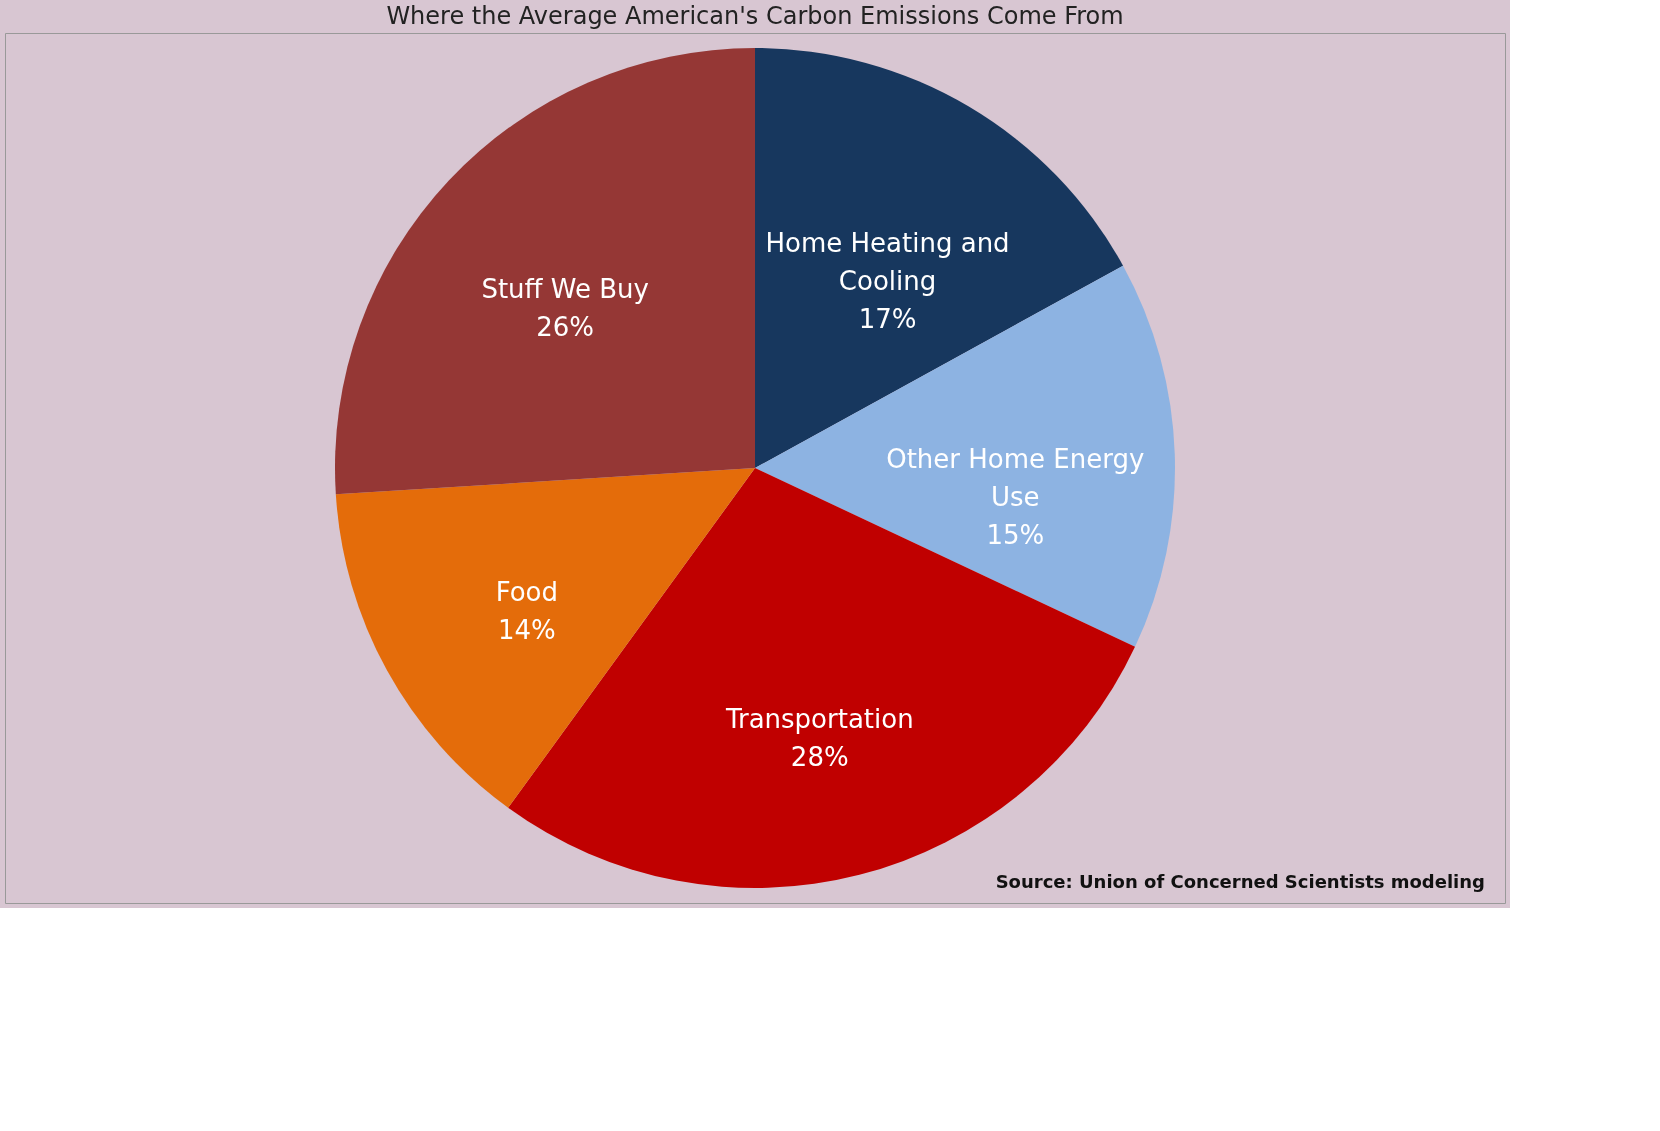 The width and height of the screenshot is (1660, 1131). What do you see at coordinates (819, 719) in the screenshot?
I see `slice-label: Transportation` at bounding box center [819, 719].